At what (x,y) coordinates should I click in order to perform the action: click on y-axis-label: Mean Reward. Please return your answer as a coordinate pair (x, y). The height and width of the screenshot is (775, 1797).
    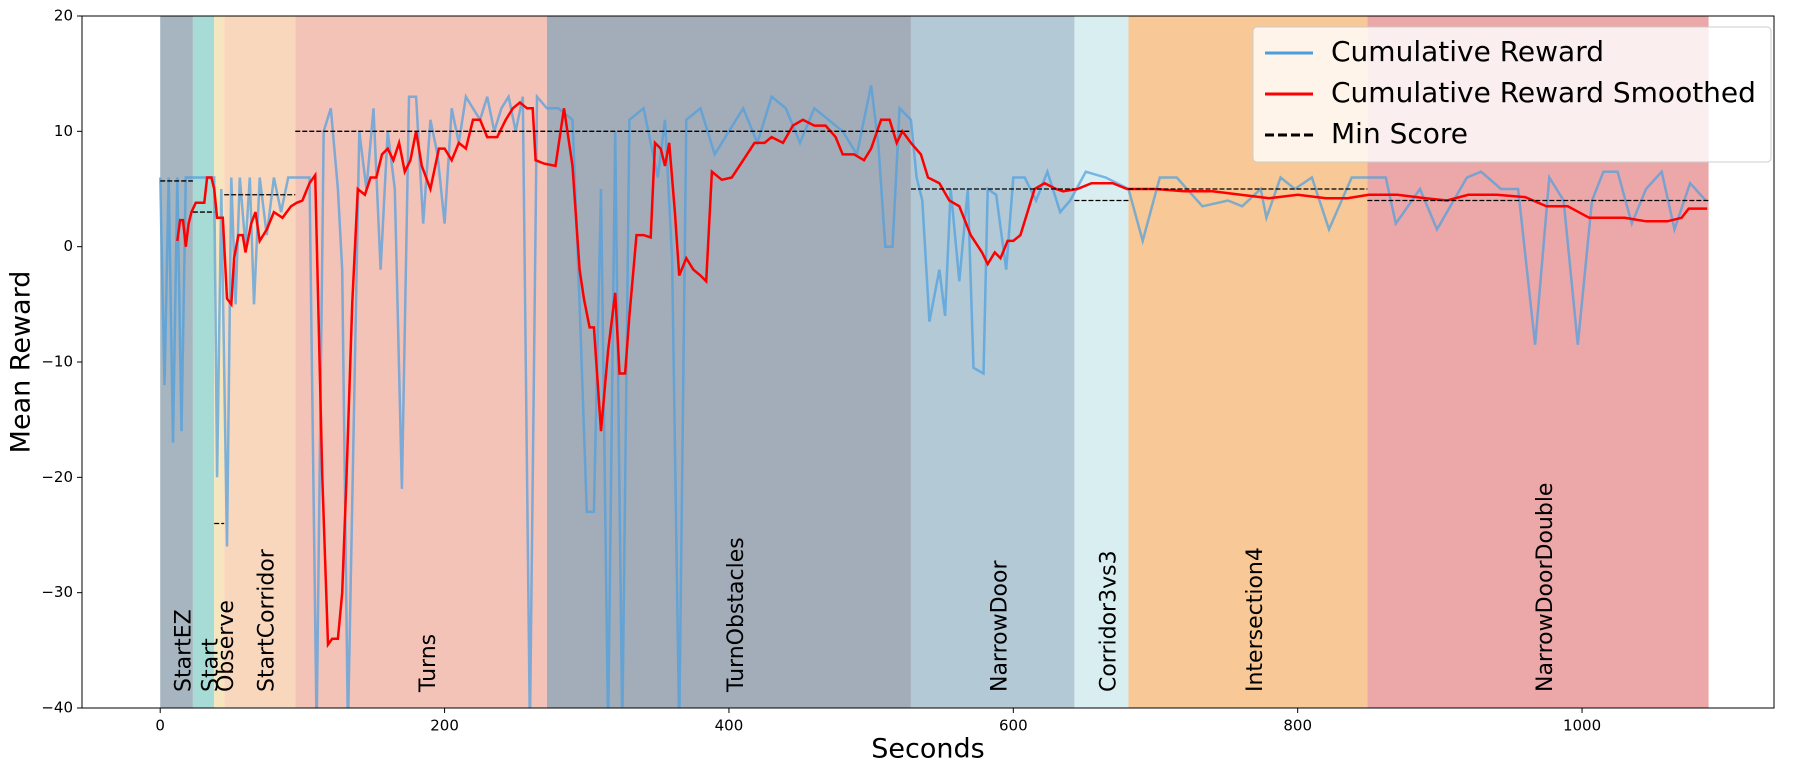
    Looking at the image, I should click on (21, 362).